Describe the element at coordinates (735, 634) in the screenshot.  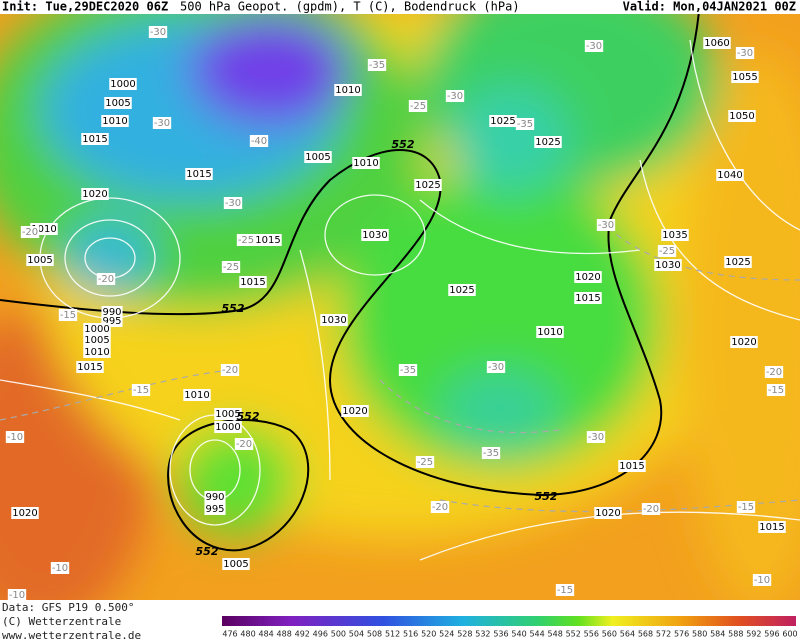
I see `colorbar-label: 588` at that location.